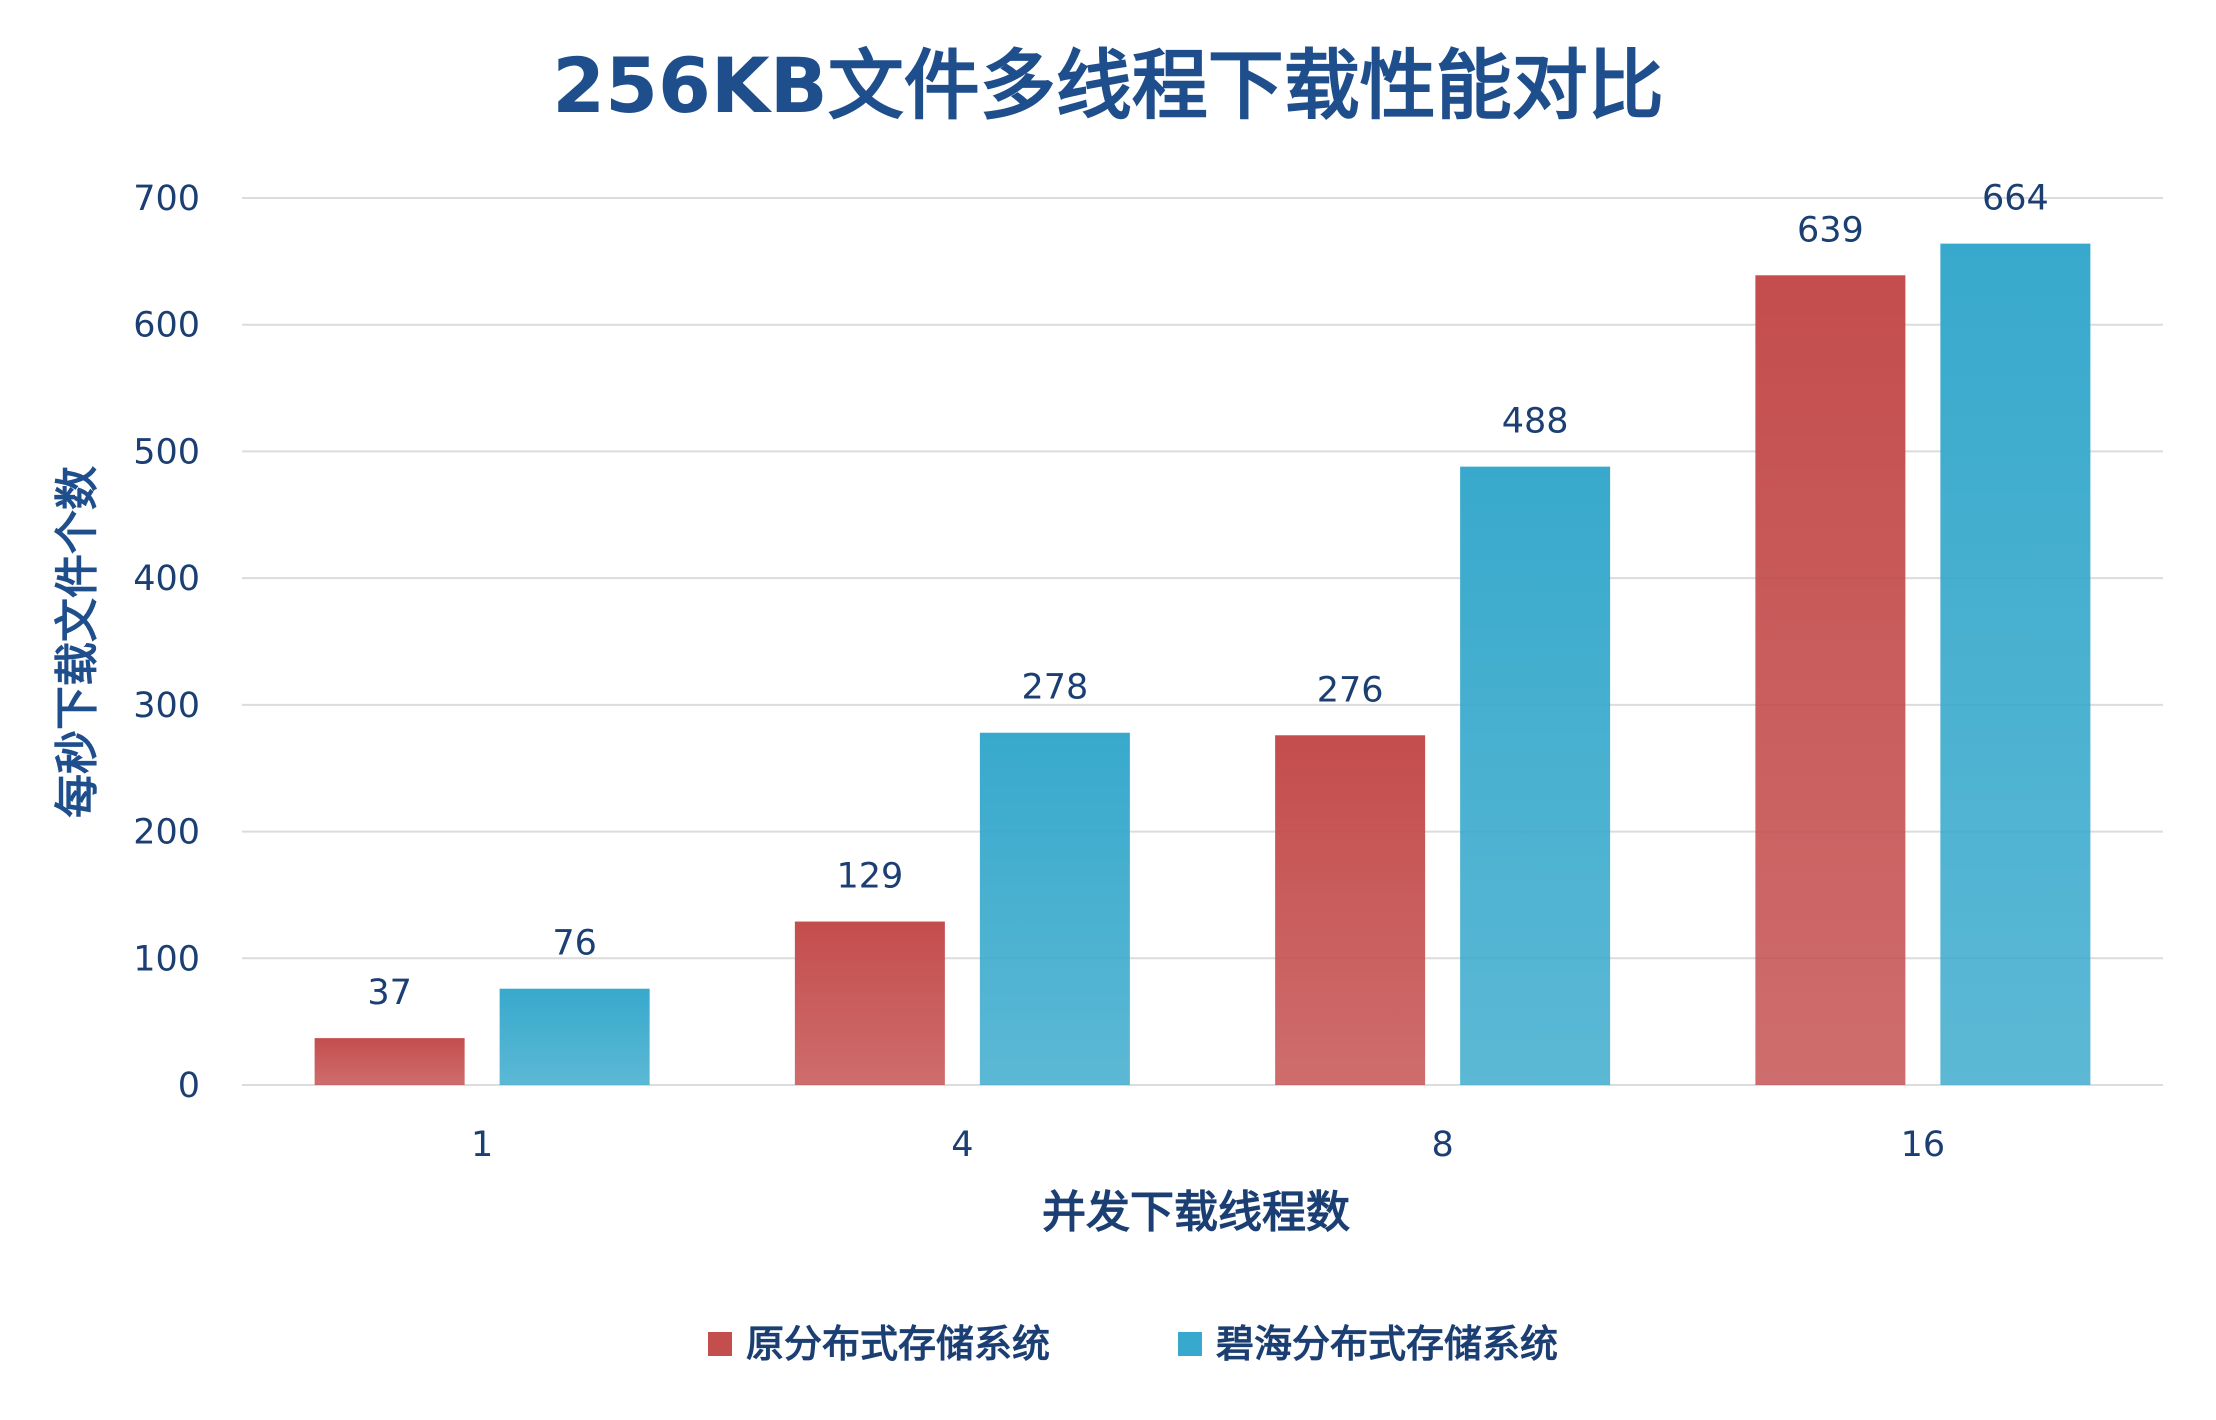 The width and height of the screenshot is (2216, 1420). What do you see at coordinates (1208, 1145) in the screenshot?
I see `x-axis-ticks: 1 4 8 16` at bounding box center [1208, 1145].